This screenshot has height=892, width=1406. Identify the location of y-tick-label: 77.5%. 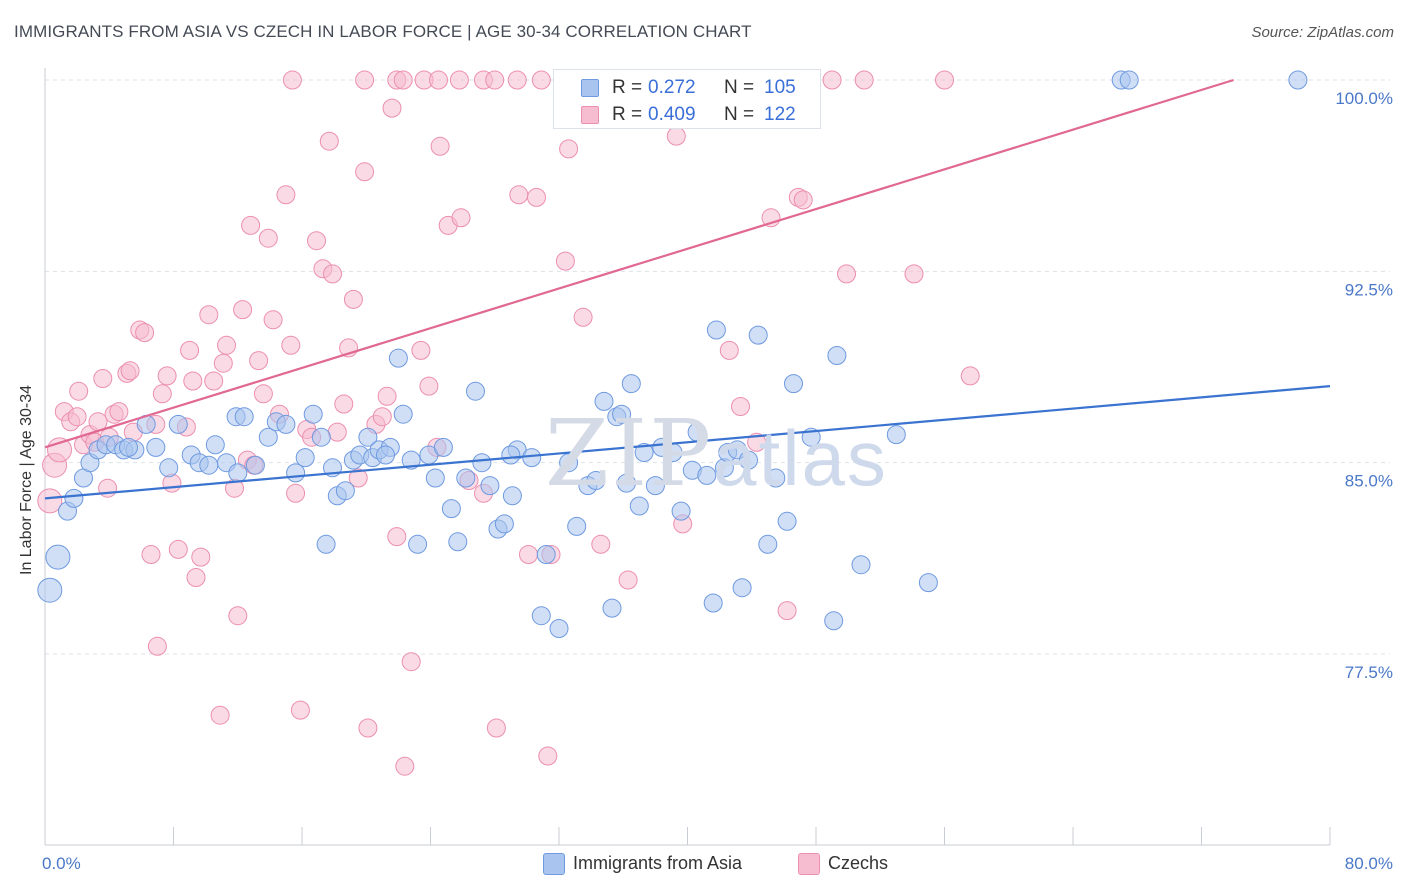
(1369, 672).